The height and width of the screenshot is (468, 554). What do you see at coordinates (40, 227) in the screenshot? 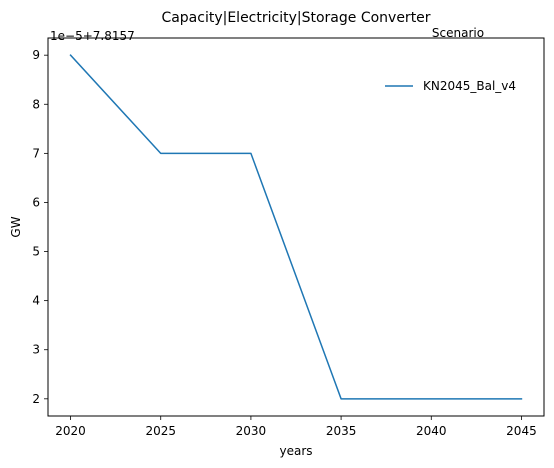
I see `y-axis: 2 3 4 5 6 7 8 9` at bounding box center [40, 227].